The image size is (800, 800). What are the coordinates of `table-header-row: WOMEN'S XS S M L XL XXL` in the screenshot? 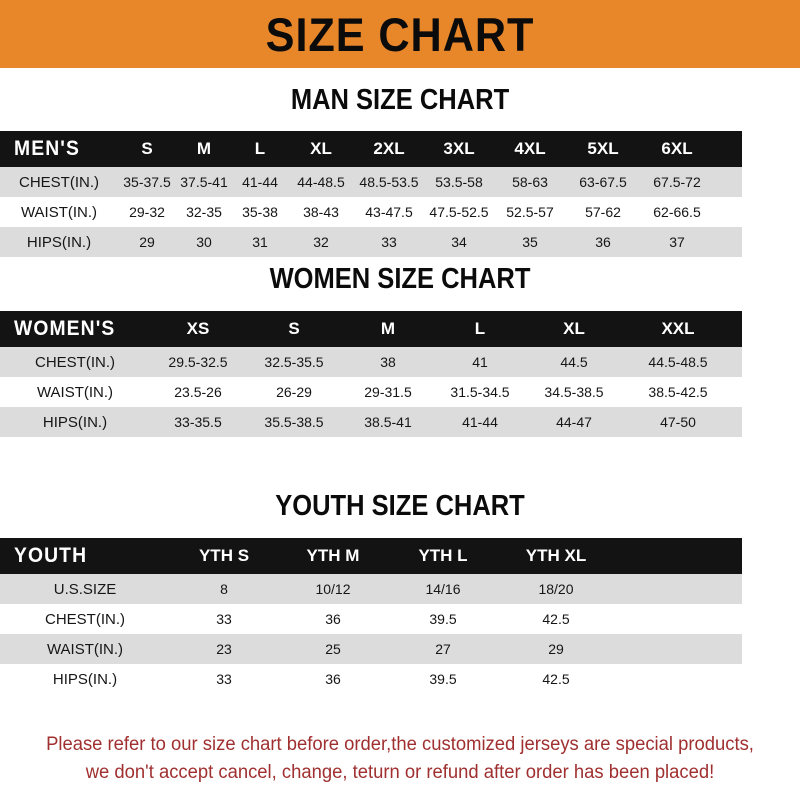 It's located at (371, 329).